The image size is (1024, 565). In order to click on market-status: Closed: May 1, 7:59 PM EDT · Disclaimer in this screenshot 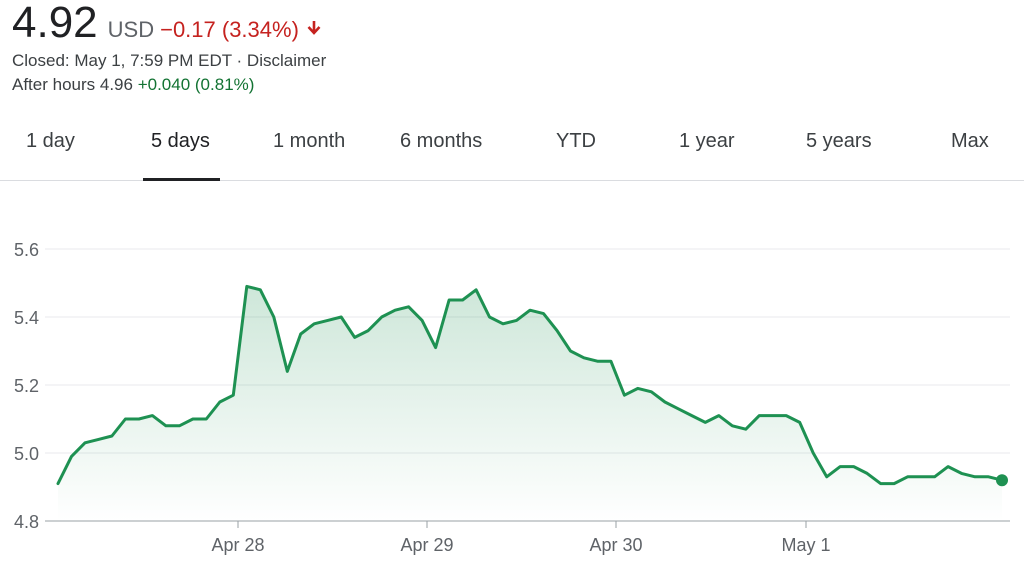, I will do `click(169, 60)`.